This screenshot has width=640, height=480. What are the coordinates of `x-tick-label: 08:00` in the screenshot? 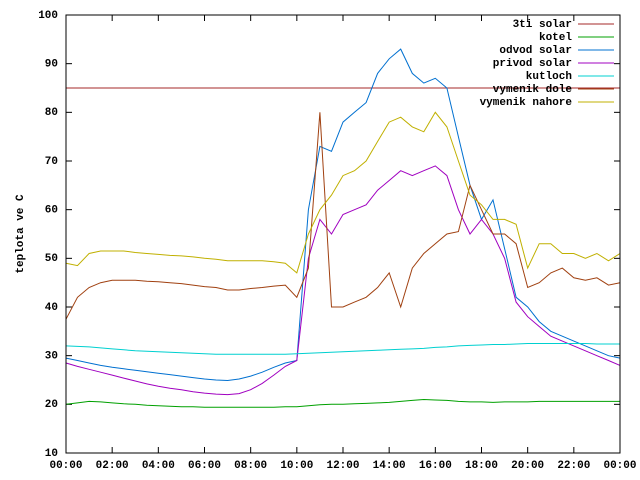 It's located at (250, 466).